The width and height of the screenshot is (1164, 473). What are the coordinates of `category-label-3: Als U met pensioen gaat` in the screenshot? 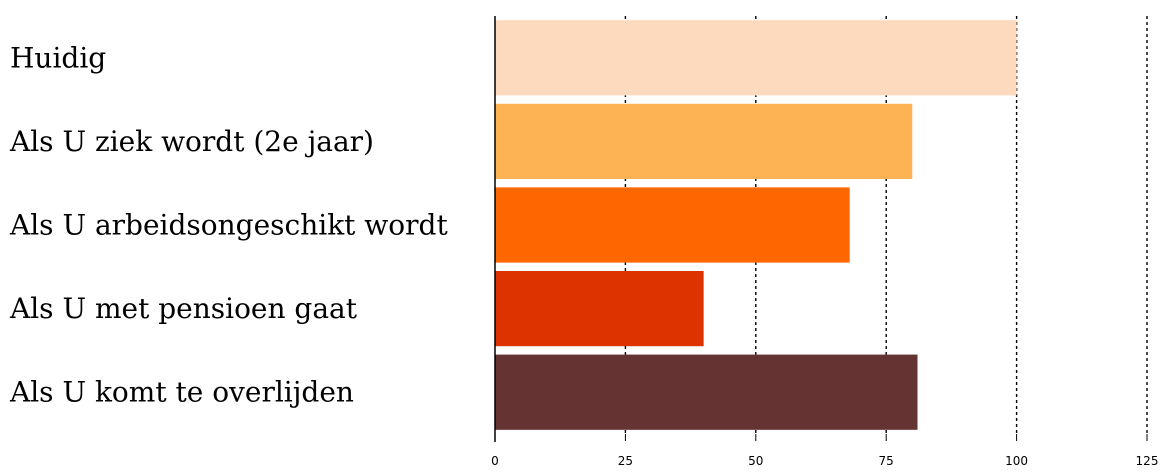 It's located at (183, 308).